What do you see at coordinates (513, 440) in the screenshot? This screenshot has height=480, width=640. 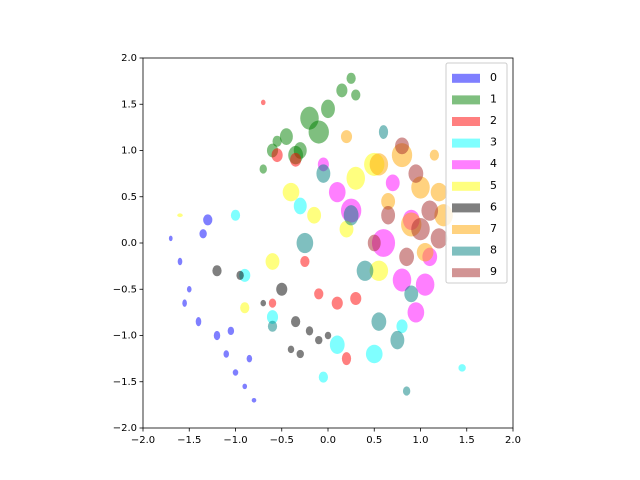 I see `x-tick-label: 2.0` at bounding box center [513, 440].